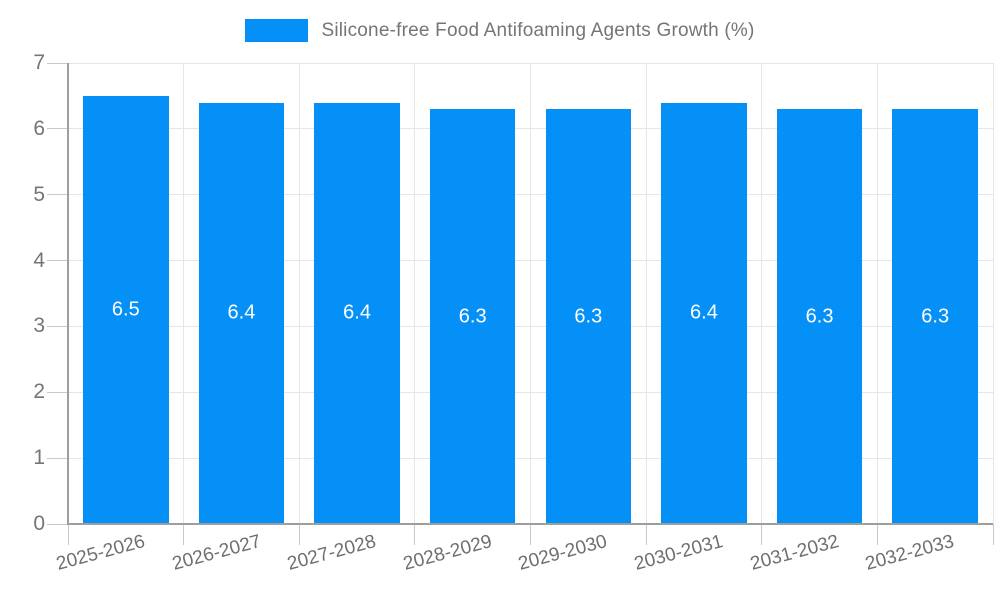 This screenshot has height=600, width=1000. I want to click on bar-2032-2033, so click(935, 316).